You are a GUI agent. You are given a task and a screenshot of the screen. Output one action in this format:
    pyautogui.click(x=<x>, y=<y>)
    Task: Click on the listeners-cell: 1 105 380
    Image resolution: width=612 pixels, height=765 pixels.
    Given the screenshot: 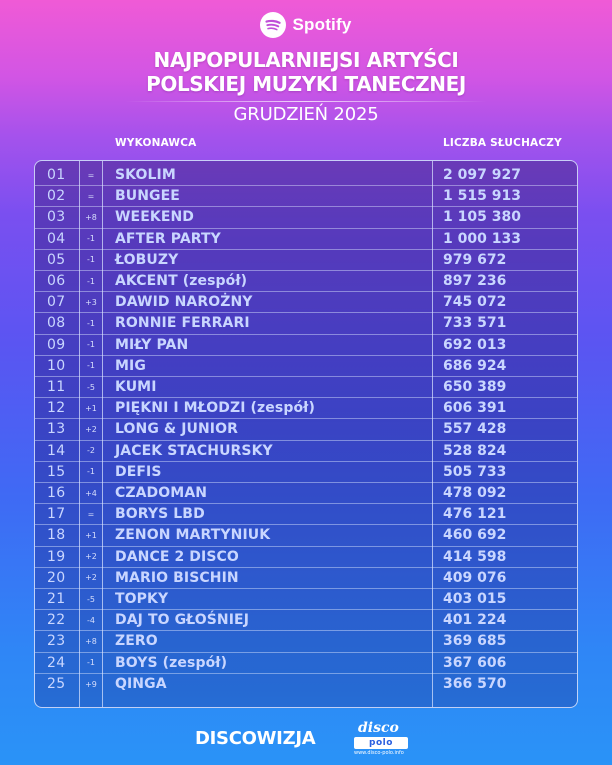 What is the action you would take?
    pyautogui.click(x=482, y=217)
    